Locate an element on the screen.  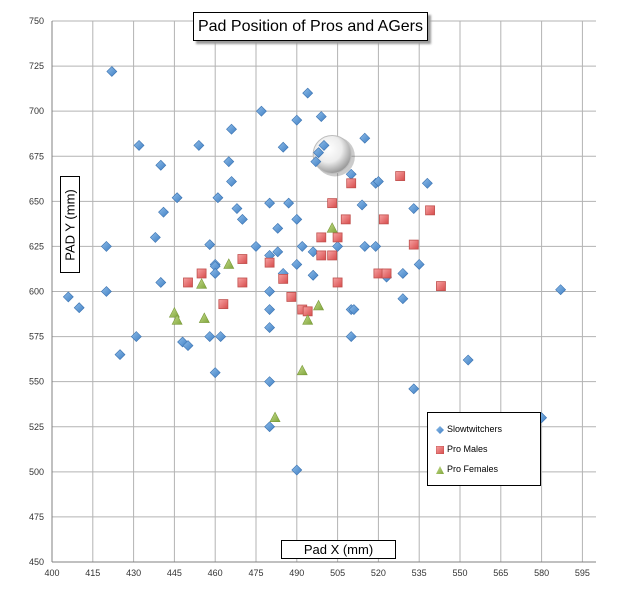
y-tick-label: 750 is located at coordinates (36, 21).